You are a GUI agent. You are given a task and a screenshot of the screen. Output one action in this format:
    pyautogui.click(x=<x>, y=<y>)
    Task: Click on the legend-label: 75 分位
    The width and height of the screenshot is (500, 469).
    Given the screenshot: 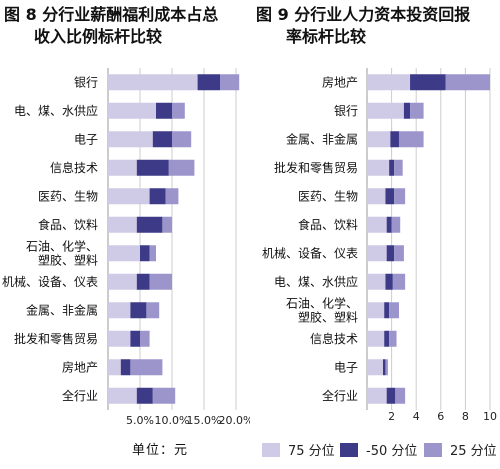 What is the action you would take?
    pyautogui.click(x=311, y=451)
    